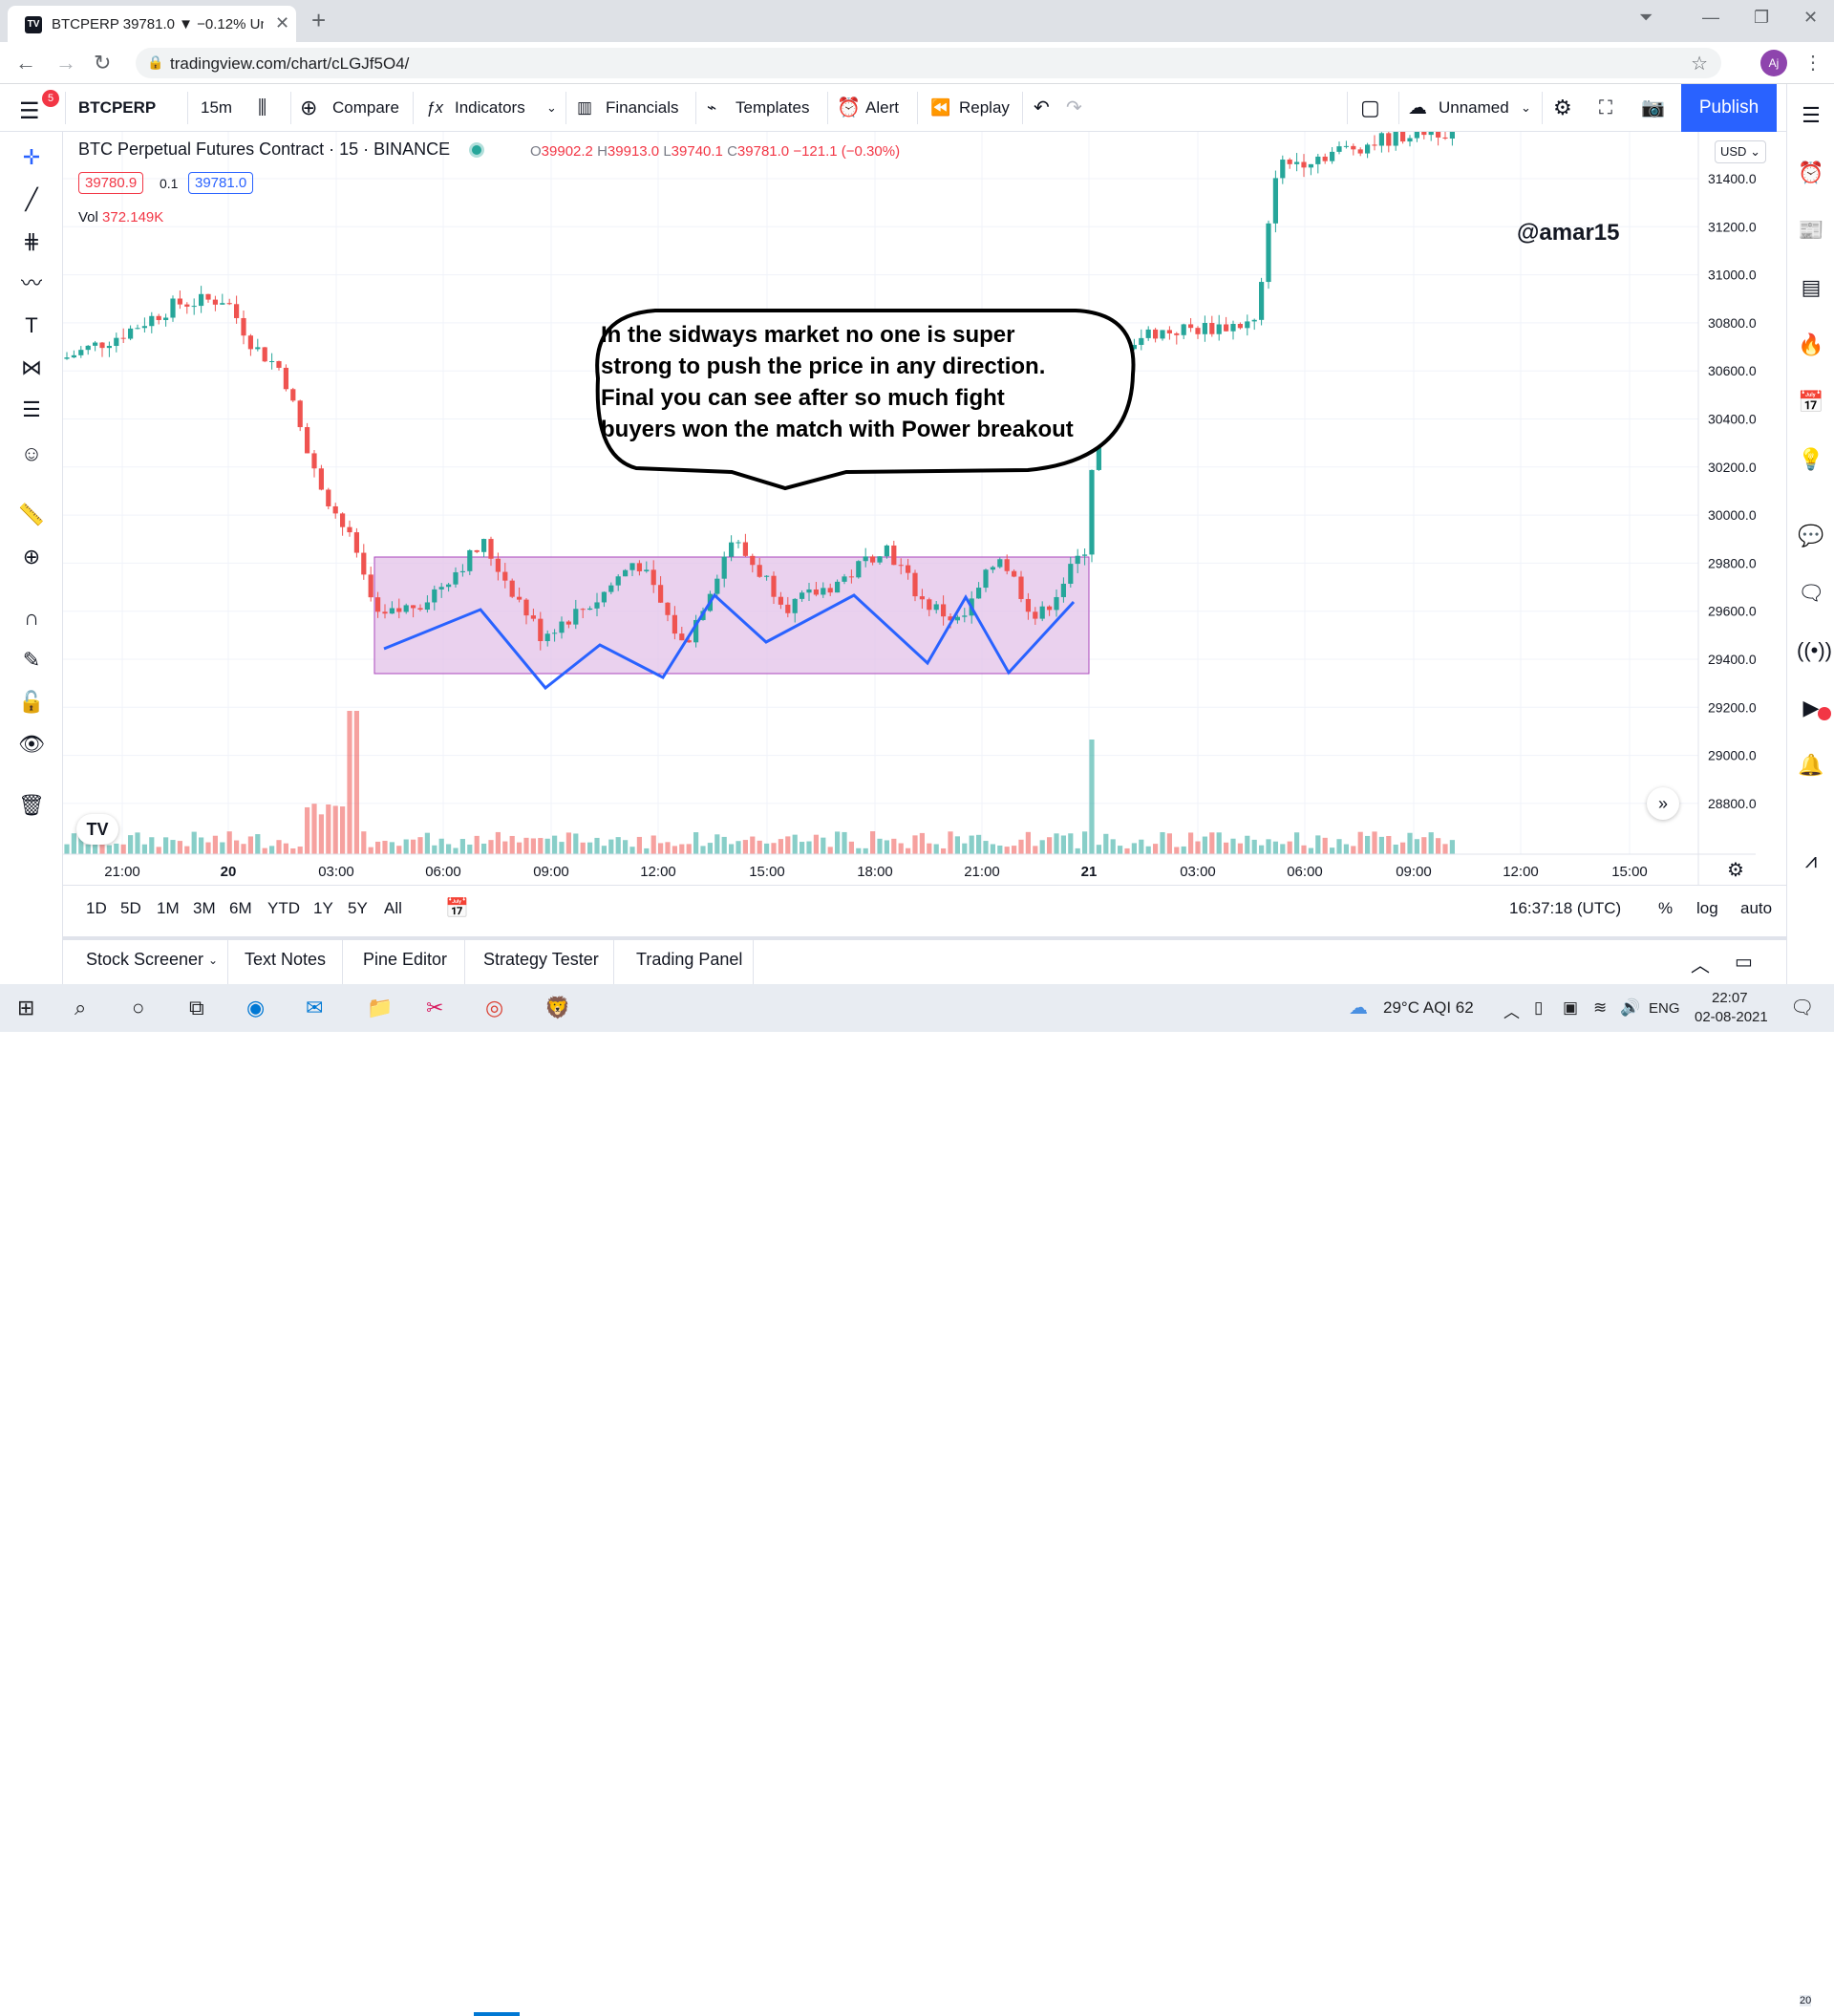 The width and height of the screenshot is (1834, 2016). Describe the element at coordinates (690, 959) in the screenshot. I see `tab-trading-panel: Trading Panel` at that location.